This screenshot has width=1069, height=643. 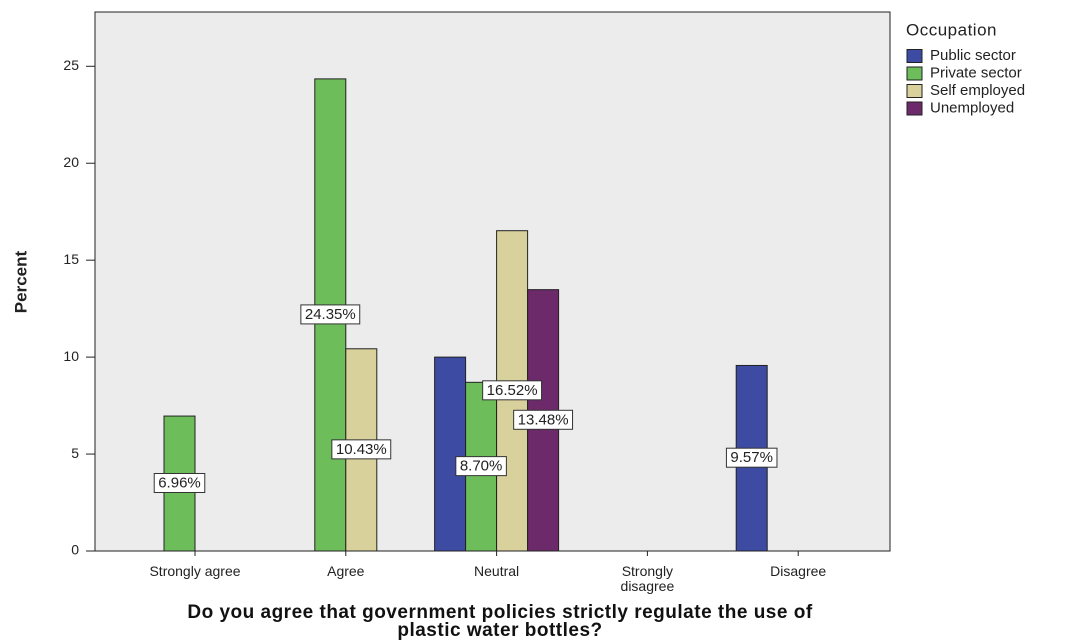 I want to click on value-label: 24.35%, so click(x=330, y=314).